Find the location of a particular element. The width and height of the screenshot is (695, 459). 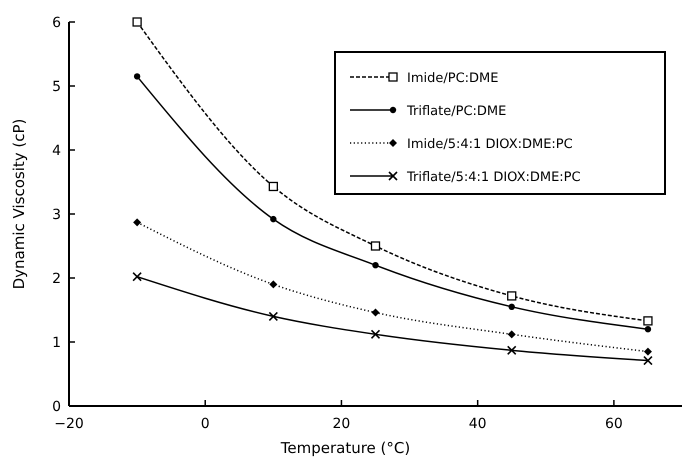

x-tick-label: 0 is located at coordinates (205, 424).